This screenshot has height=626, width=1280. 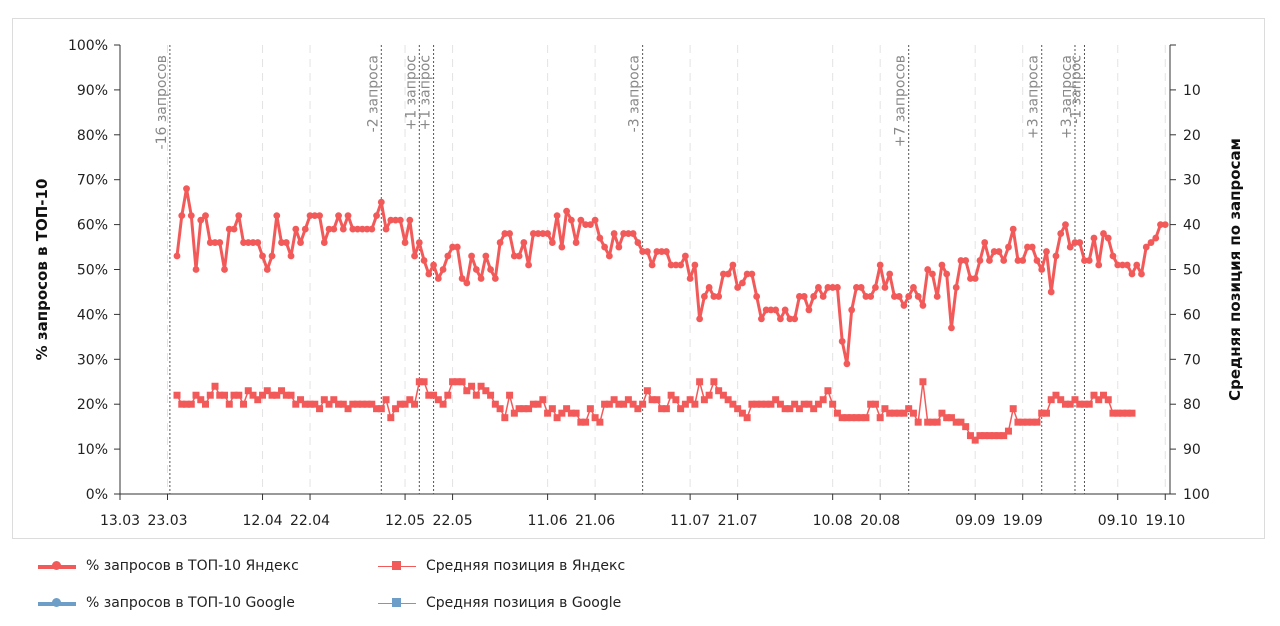 What do you see at coordinates (92, 226) in the screenshot?
I see `left-tick-label: 60%` at bounding box center [92, 226].